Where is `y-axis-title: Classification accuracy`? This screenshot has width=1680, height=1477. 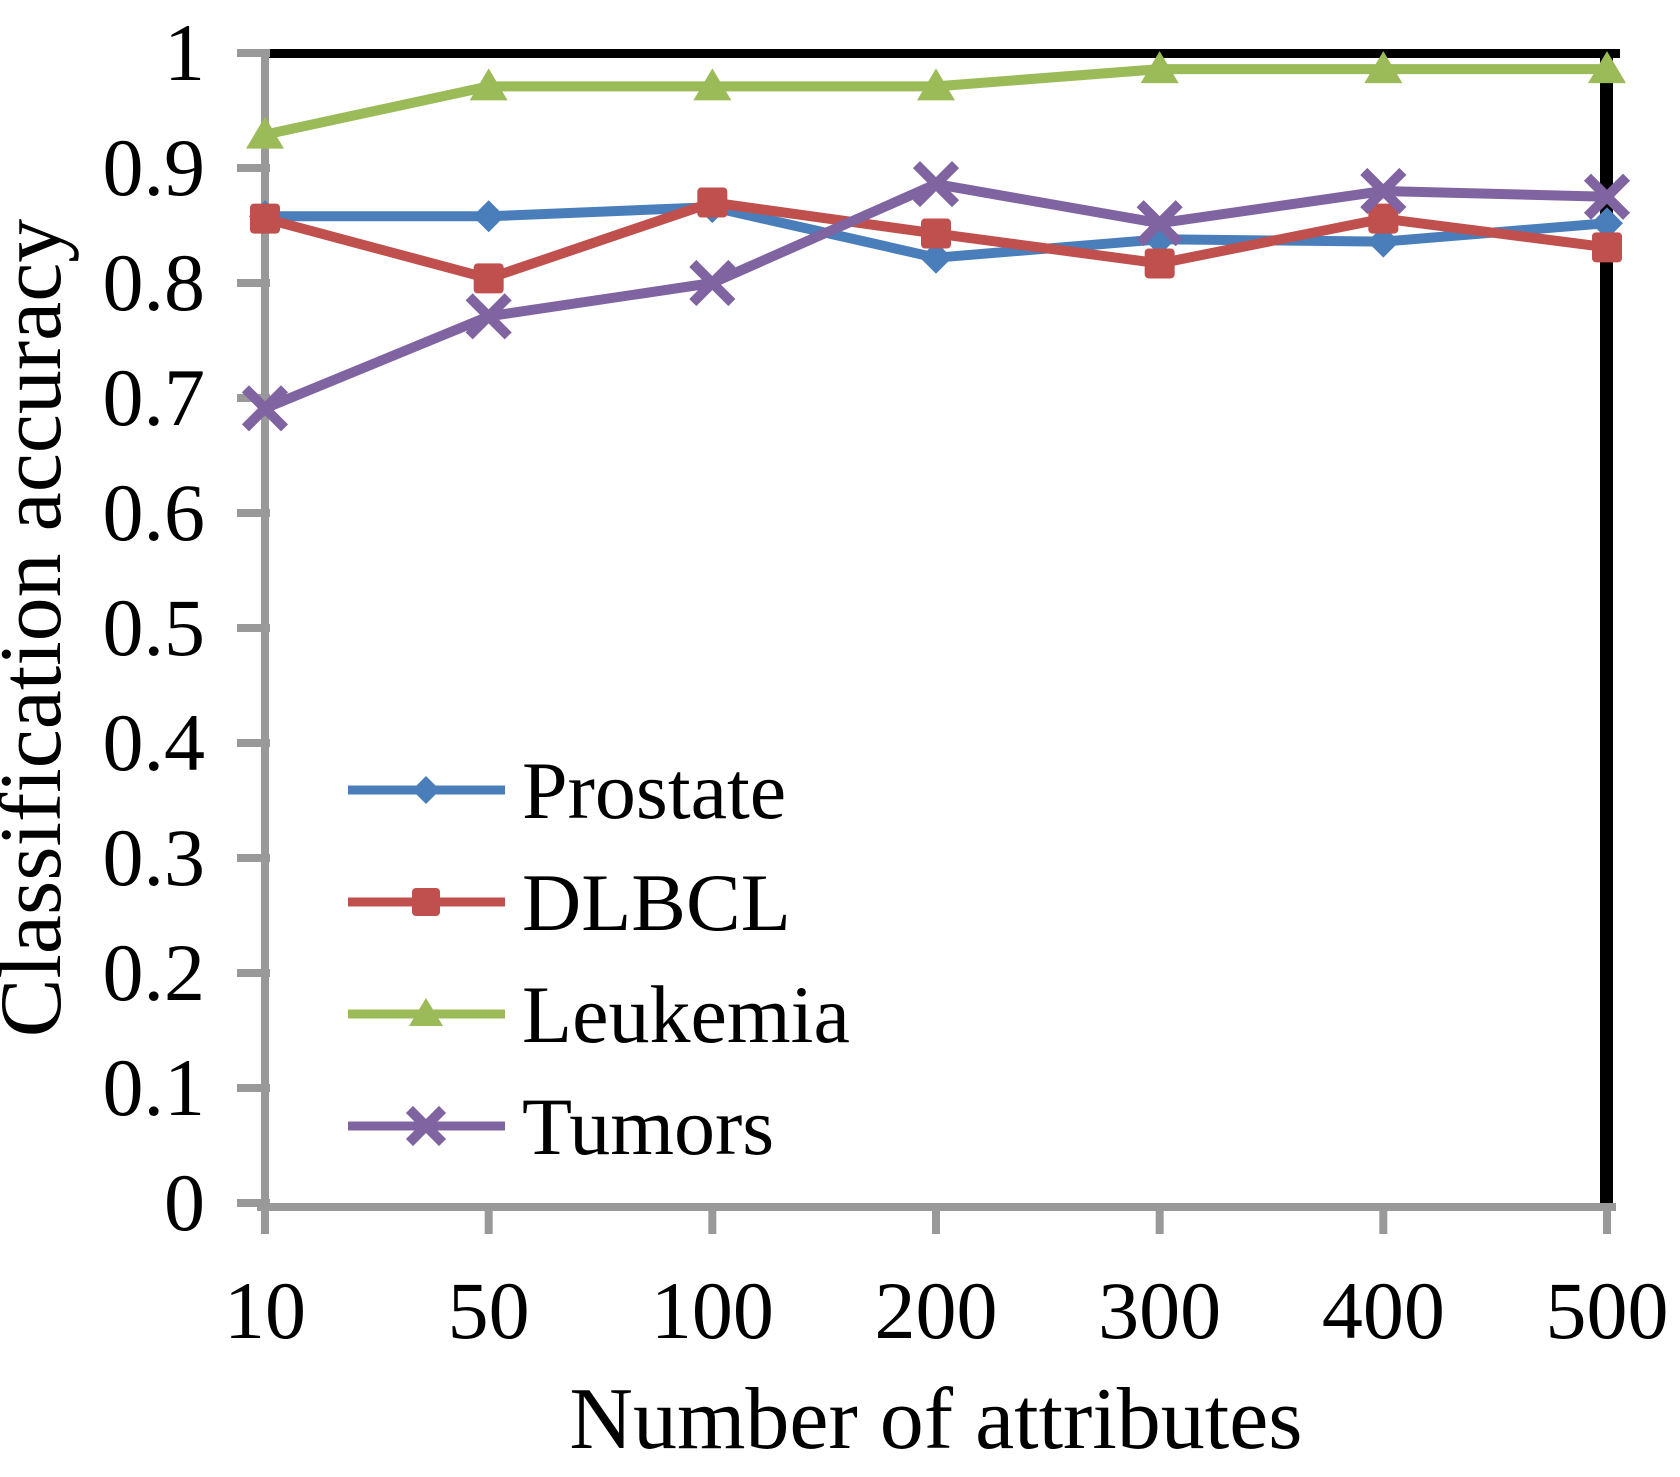
y-axis-title: Classification accuracy is located at coordinates (40, 628).